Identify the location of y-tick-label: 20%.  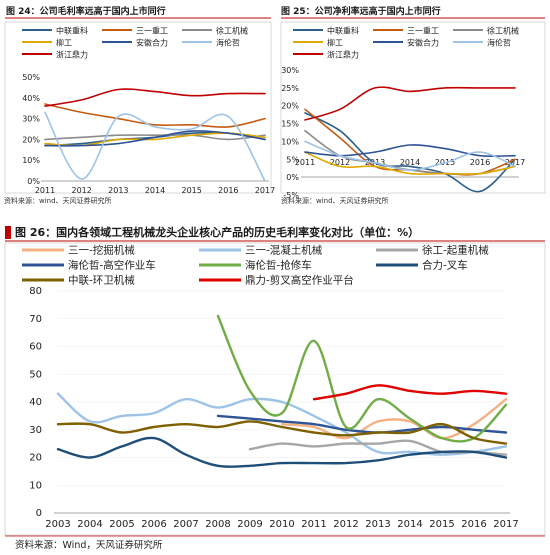
(31, 139).